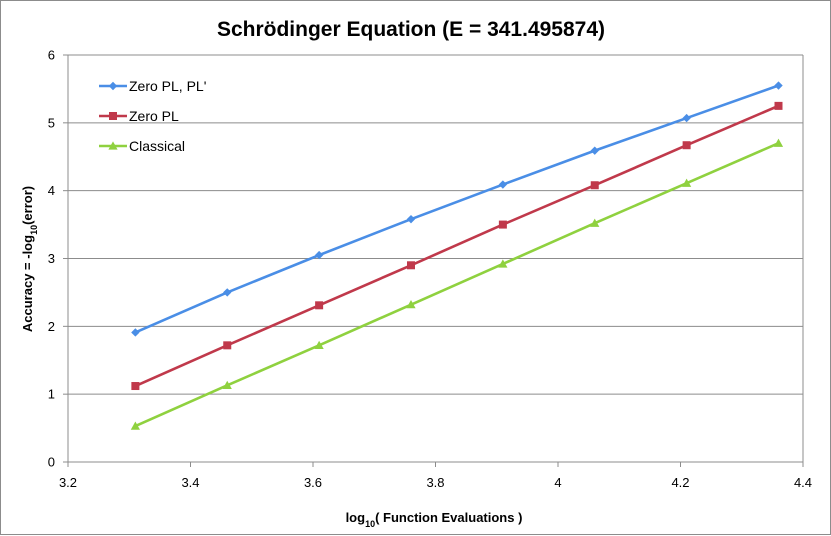 Image resolution: width=831 pixels, height=536 pixels. I want to click on y-tick-label: 0, so click(51, 462).